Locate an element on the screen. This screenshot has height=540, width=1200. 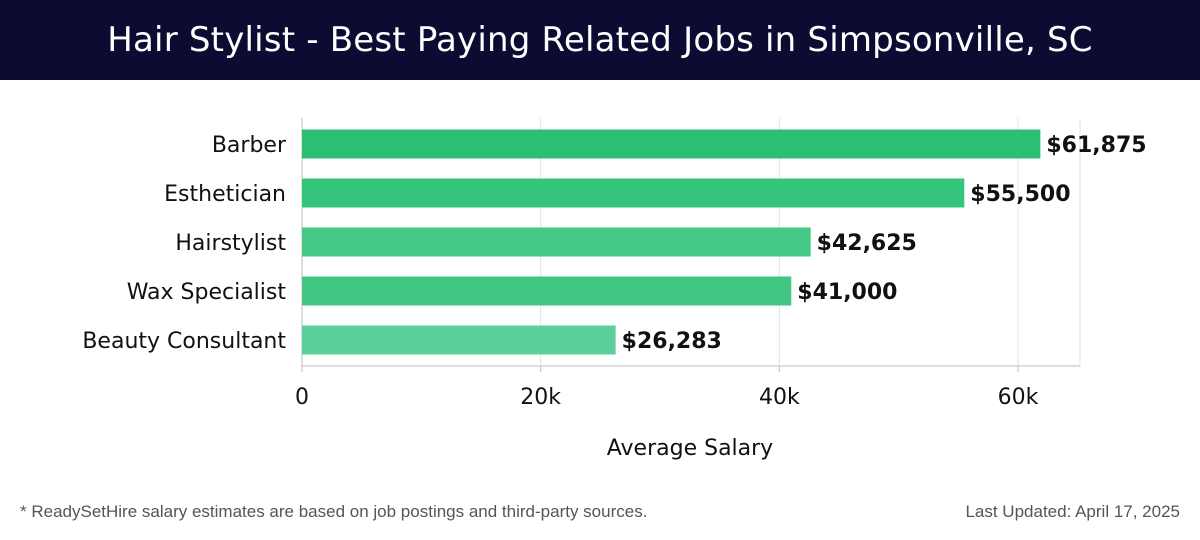
x-tick-label-1: 20k is located at coordinates (540, 397).